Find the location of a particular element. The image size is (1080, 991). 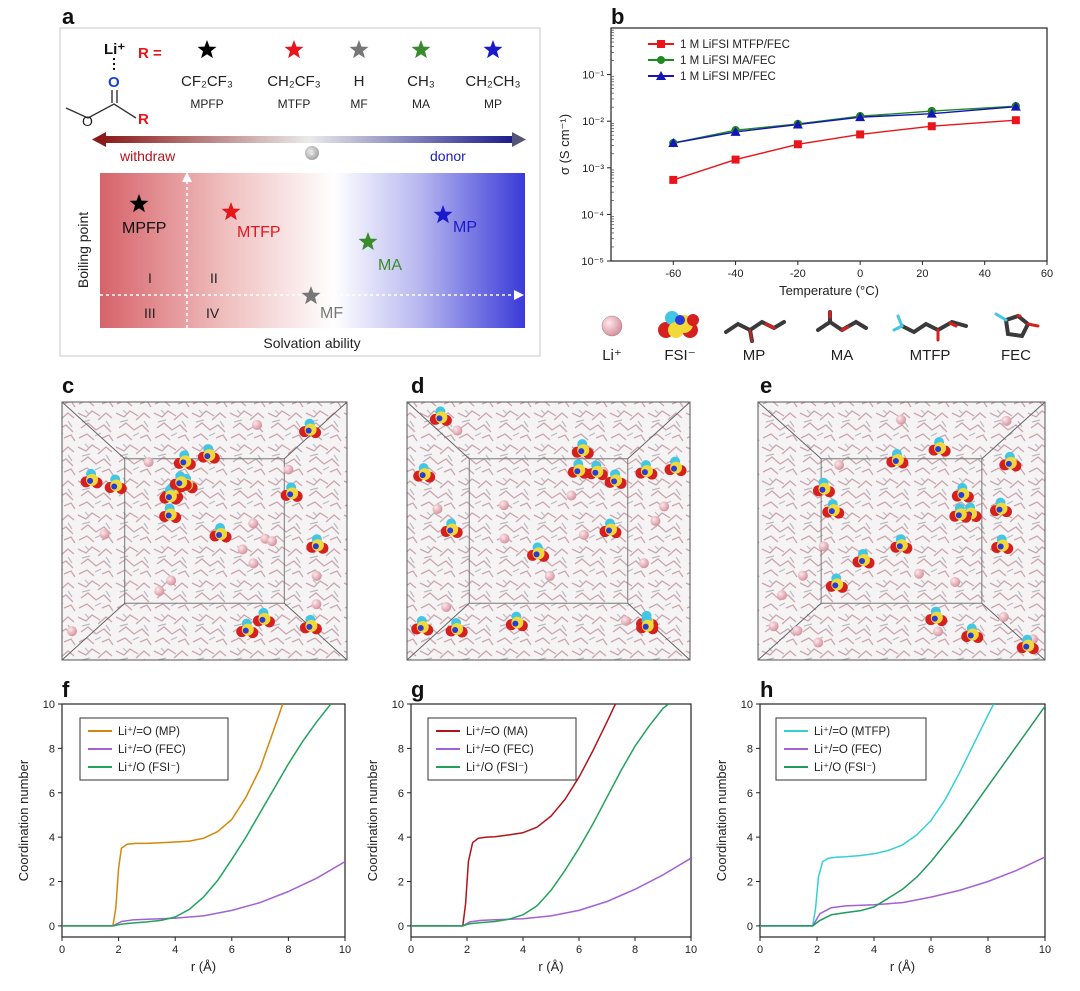

series-line-li-o-mp is located at coordinates (173, 815).